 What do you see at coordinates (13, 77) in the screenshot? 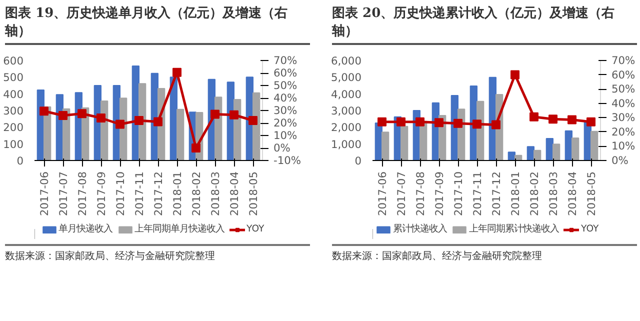
I see `y-tick-label: 500` at bounding box center [13, 77].